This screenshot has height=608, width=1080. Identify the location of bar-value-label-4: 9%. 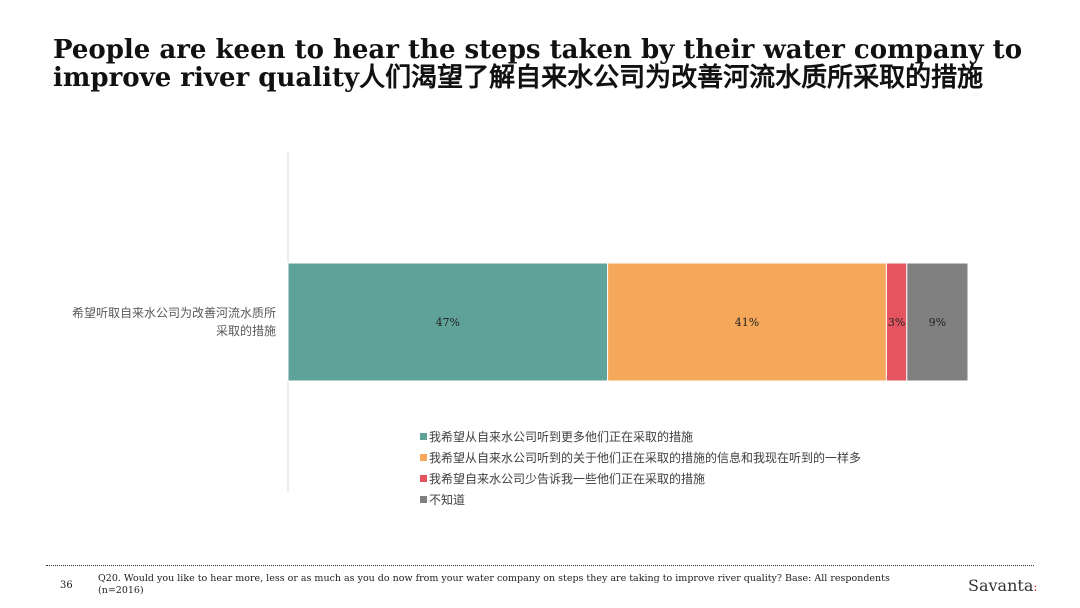
(937, 322).